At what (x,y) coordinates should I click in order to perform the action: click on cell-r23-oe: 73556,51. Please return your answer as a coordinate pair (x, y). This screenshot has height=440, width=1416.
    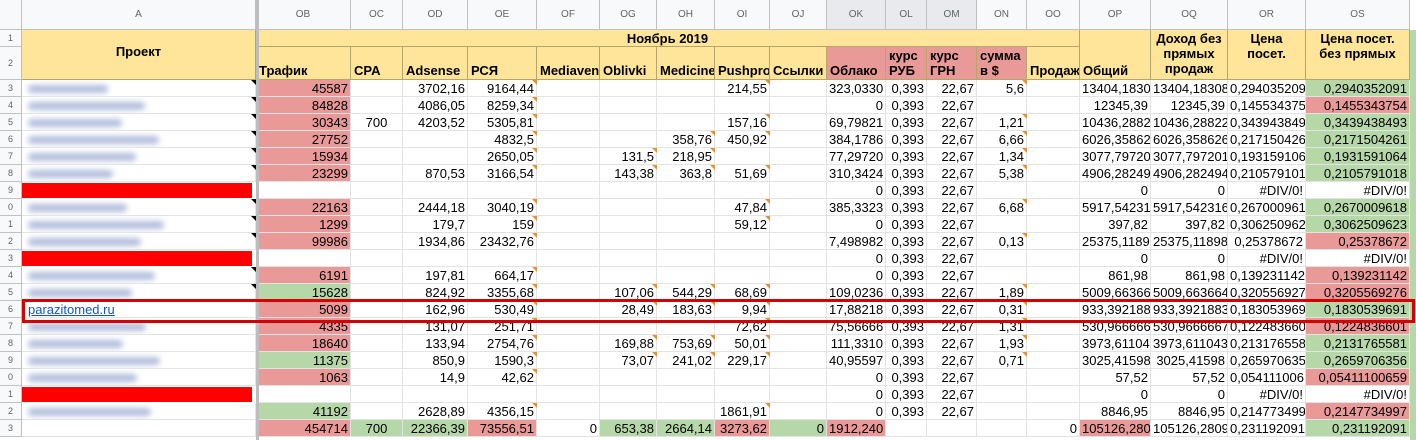
    Looking at the image, I should click on (502, 428).